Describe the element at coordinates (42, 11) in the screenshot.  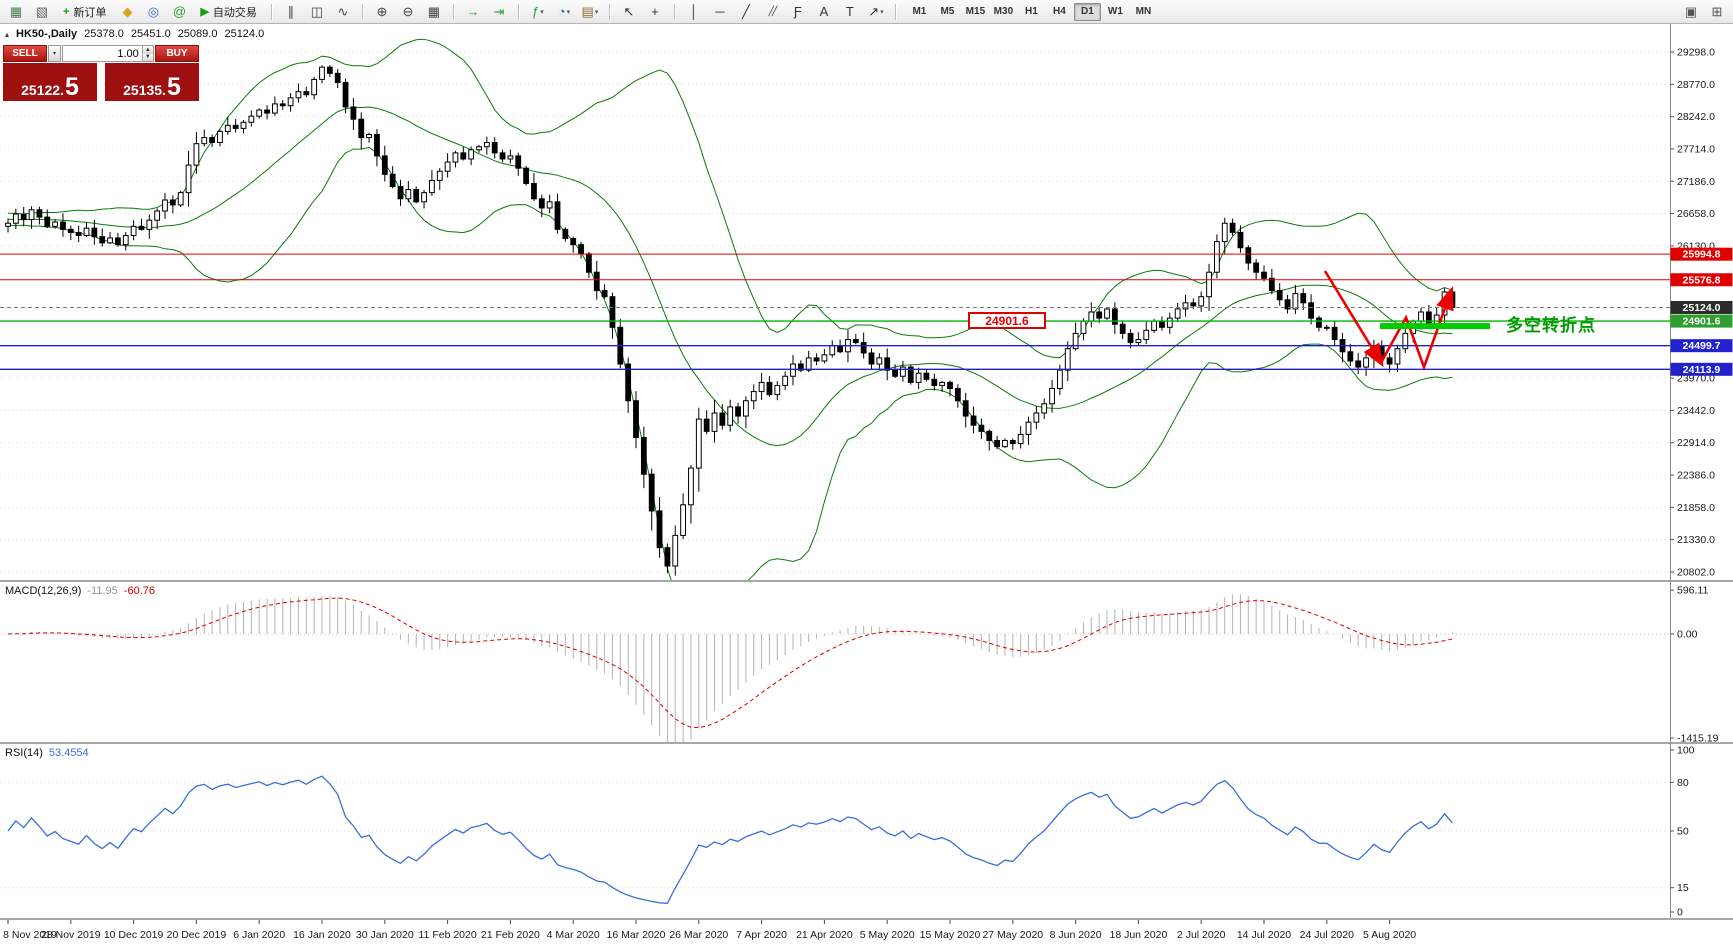
I see `profiles-icon: ▧` at that location.